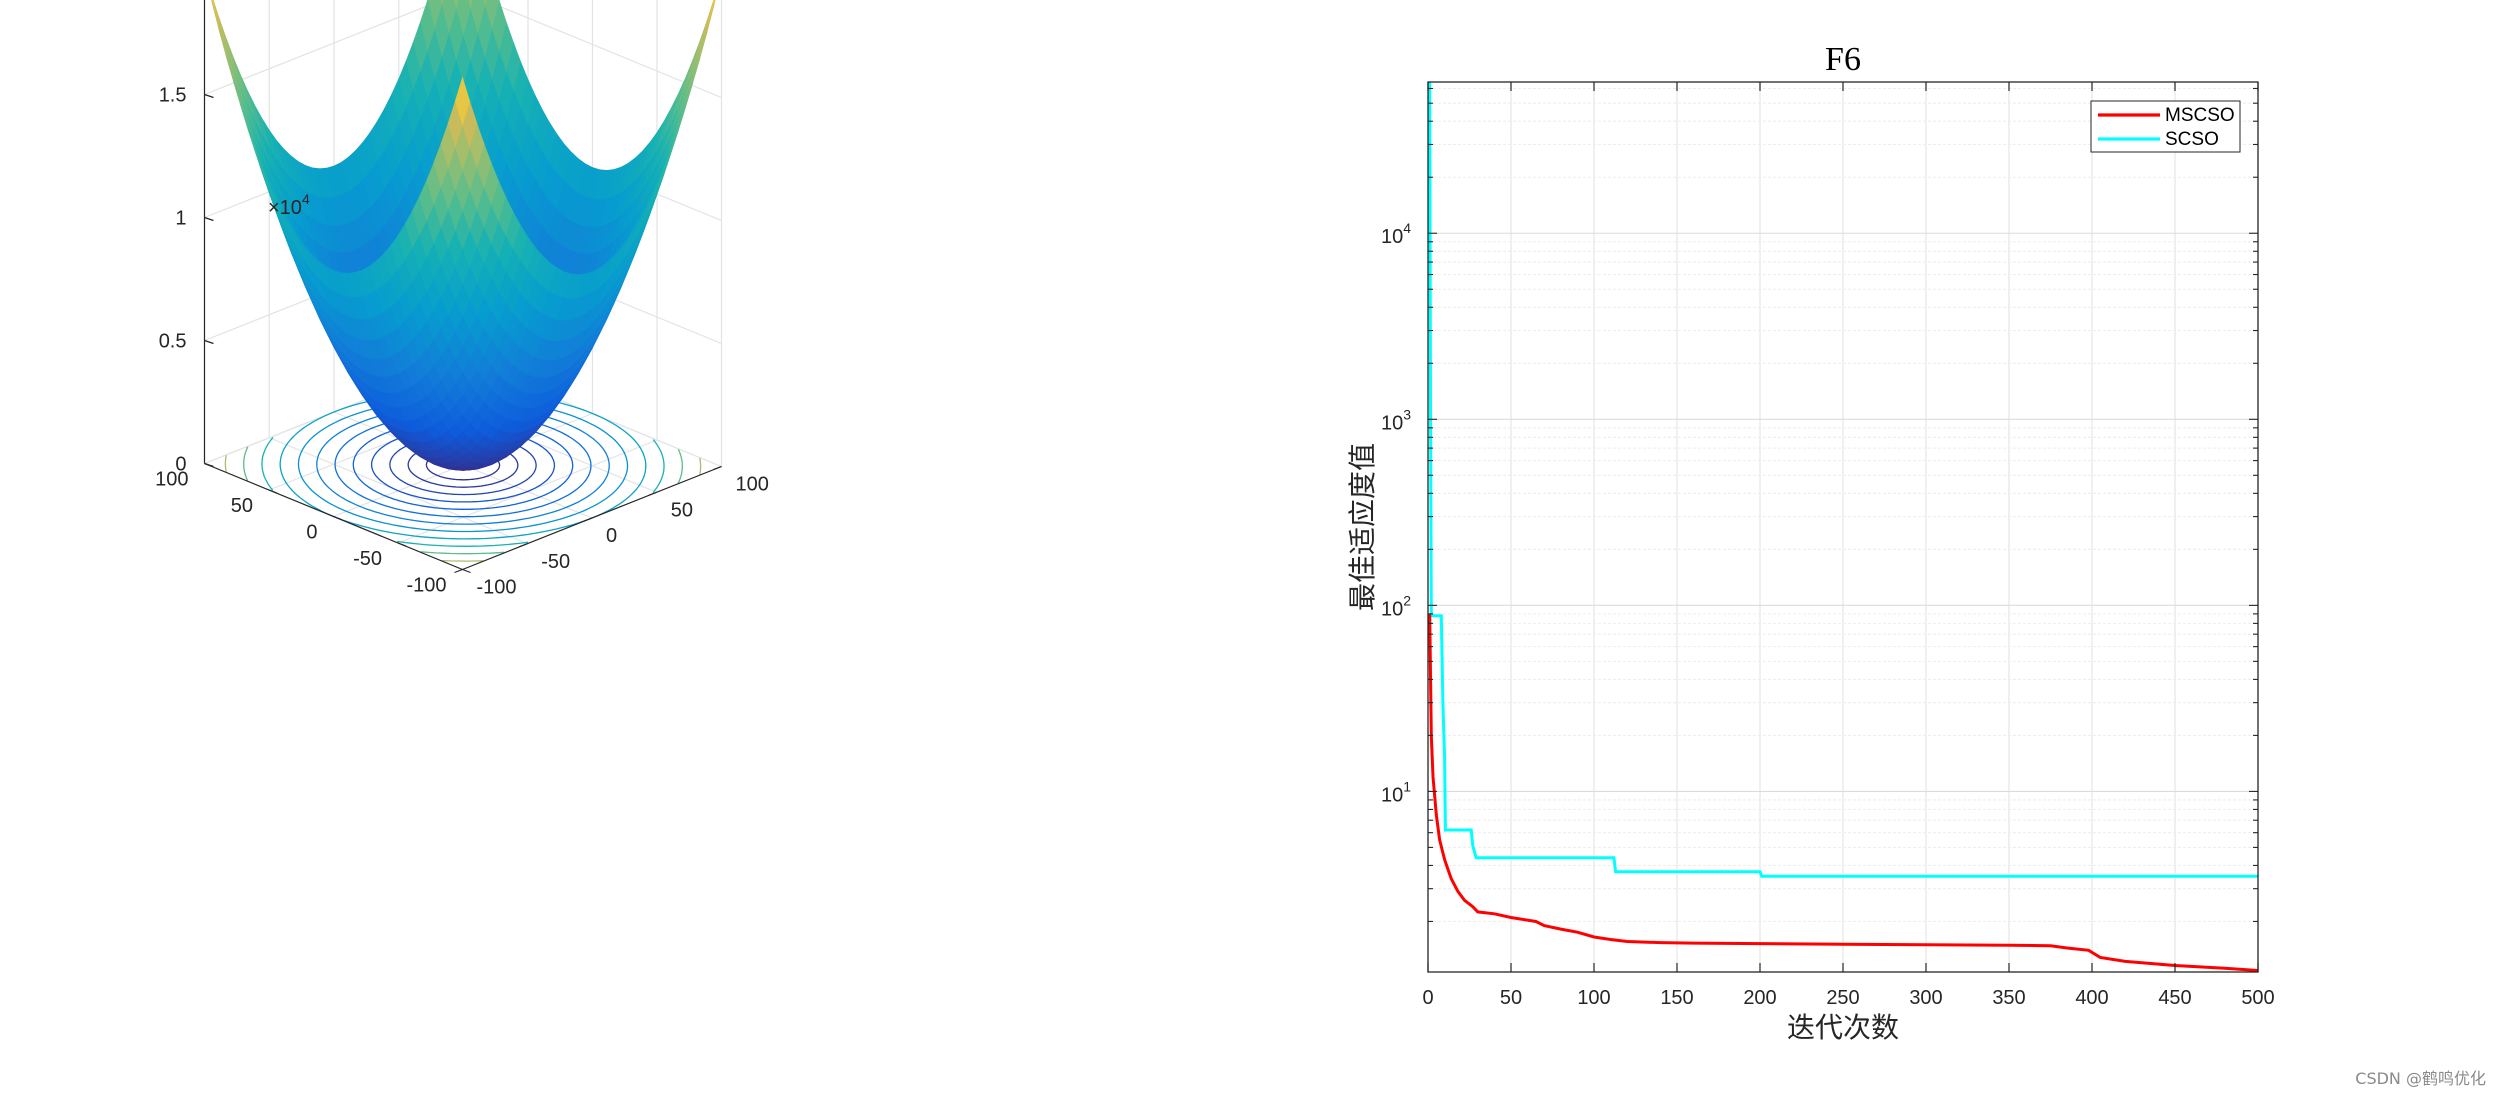 This screenshot has width=2500, height=1094. Describe the element at coordinates (1396, 792) in the screenshot. I see `y-tick-label: 10¹` at that location.